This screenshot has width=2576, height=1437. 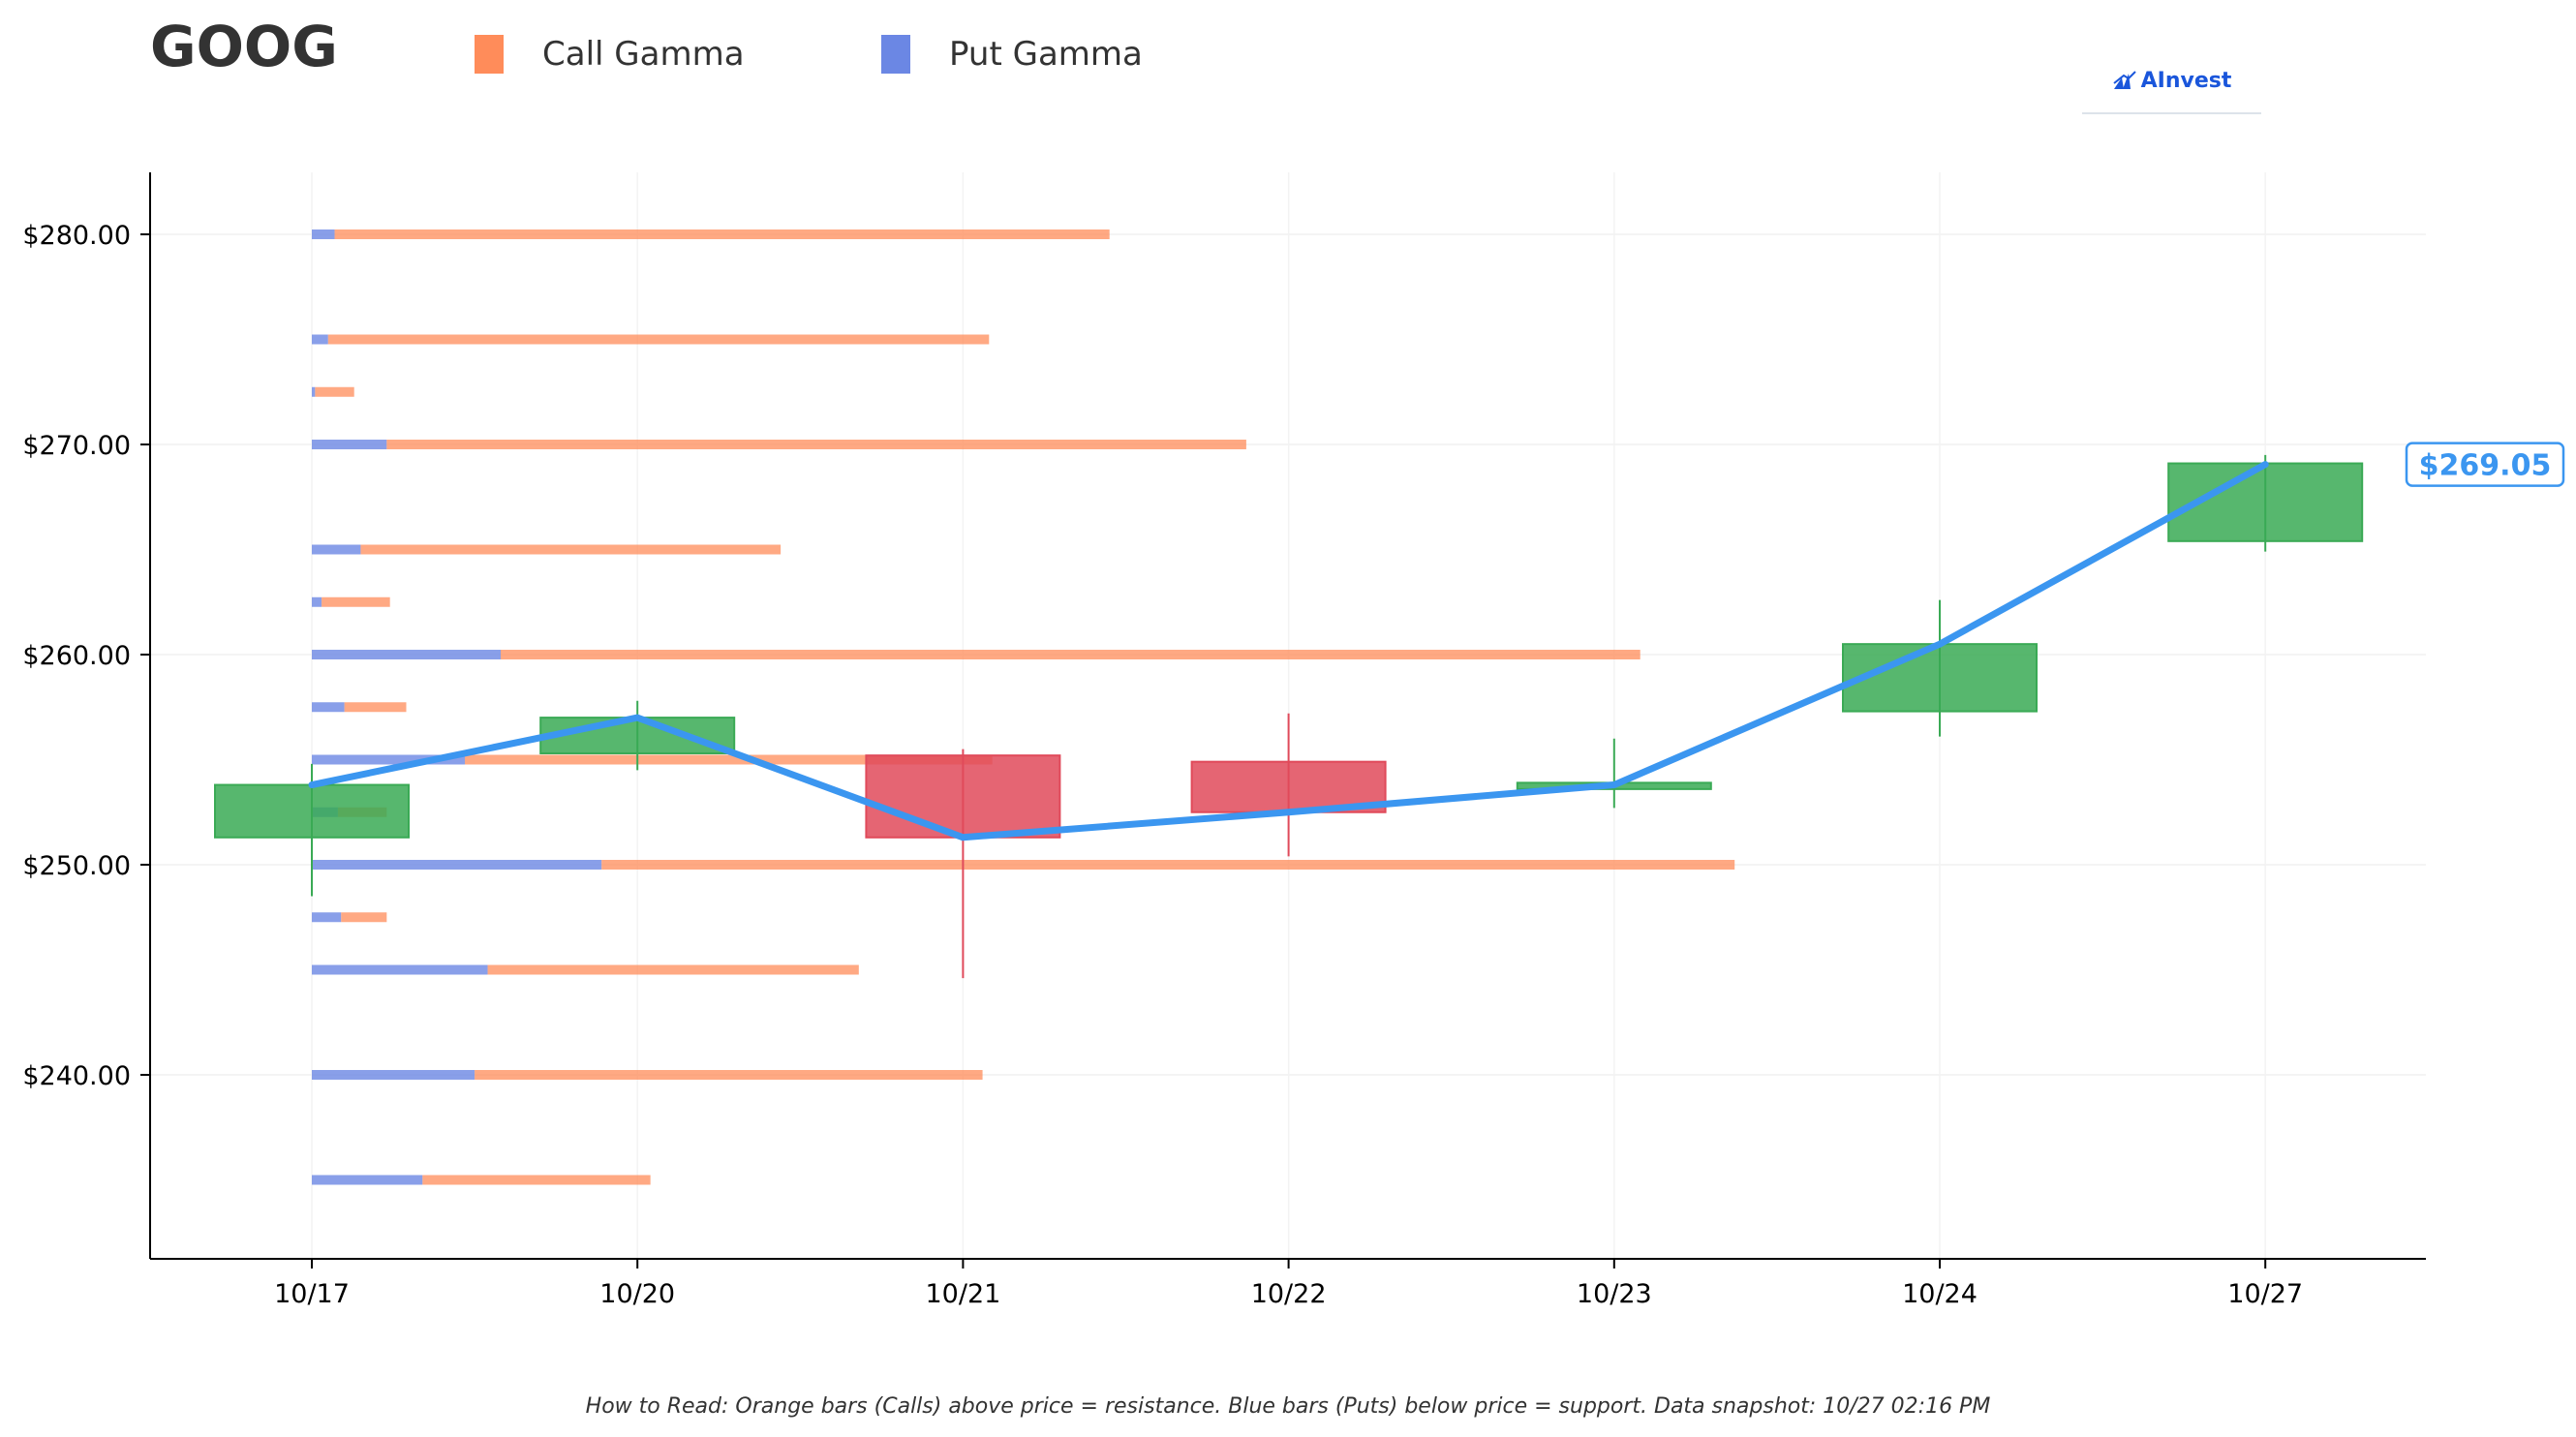 I want to click on current-price-box, so click(x=2485, y=465).